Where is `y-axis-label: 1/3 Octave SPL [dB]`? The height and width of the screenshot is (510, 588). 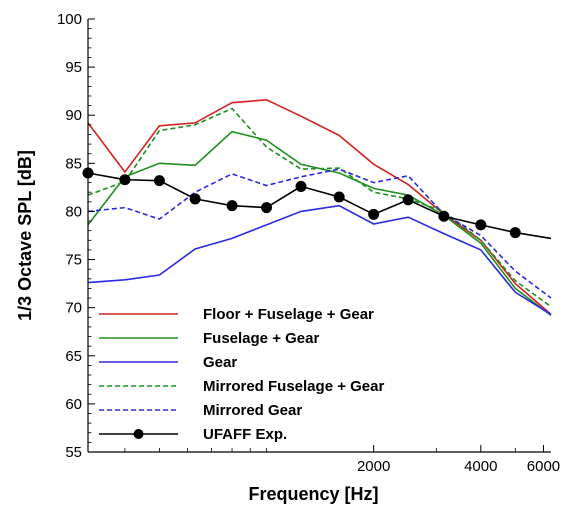 y-axis-label: 1/3 Octave SPL [dB] is located at coordinates (25, 235).